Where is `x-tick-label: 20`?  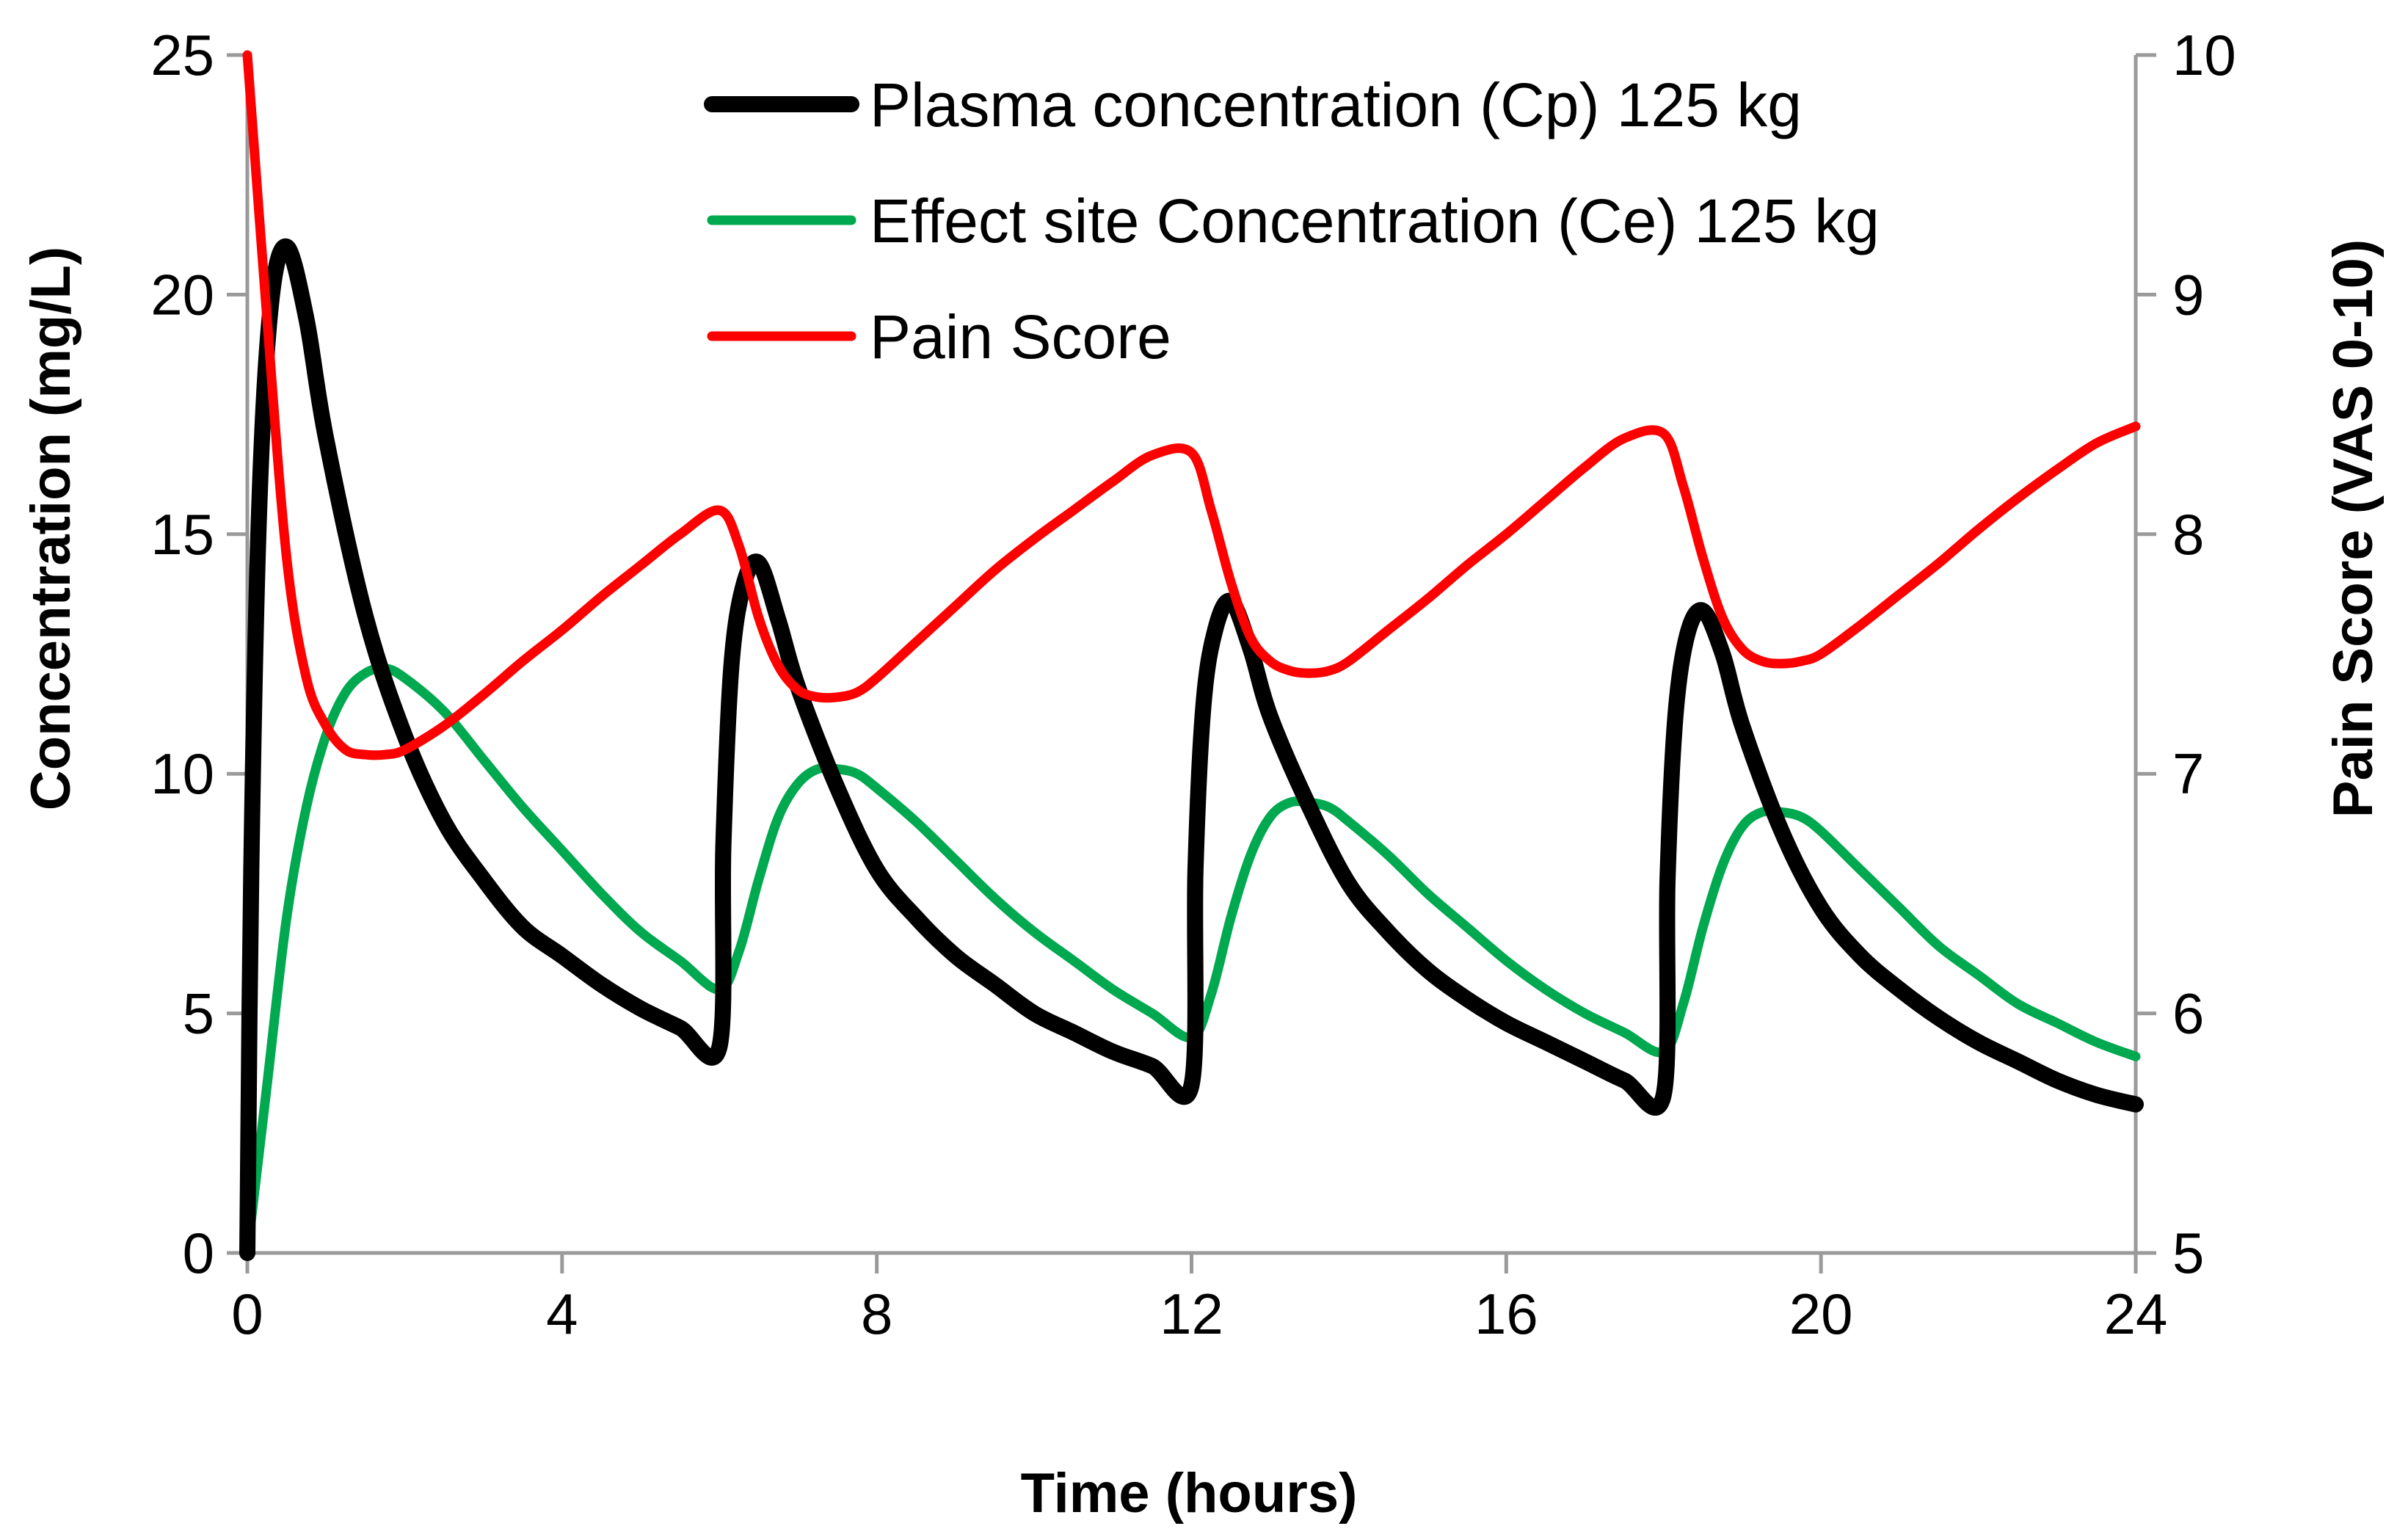
x-tick-label: 20 is located at coordinates (1821, 1314).